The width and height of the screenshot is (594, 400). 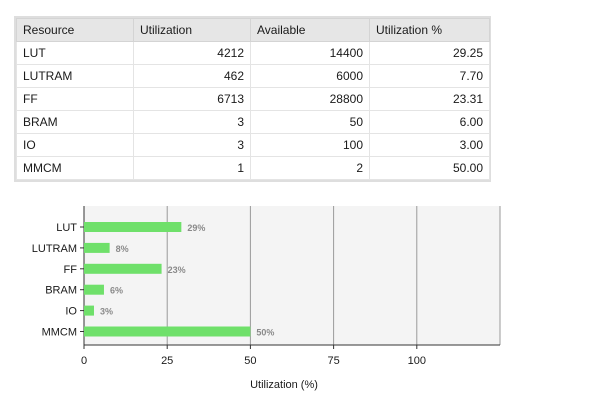 What do you see at coordinates (192, 99) in the screenshot?
I see `cell-utilization: 6713` at bounding box center [192, 99].